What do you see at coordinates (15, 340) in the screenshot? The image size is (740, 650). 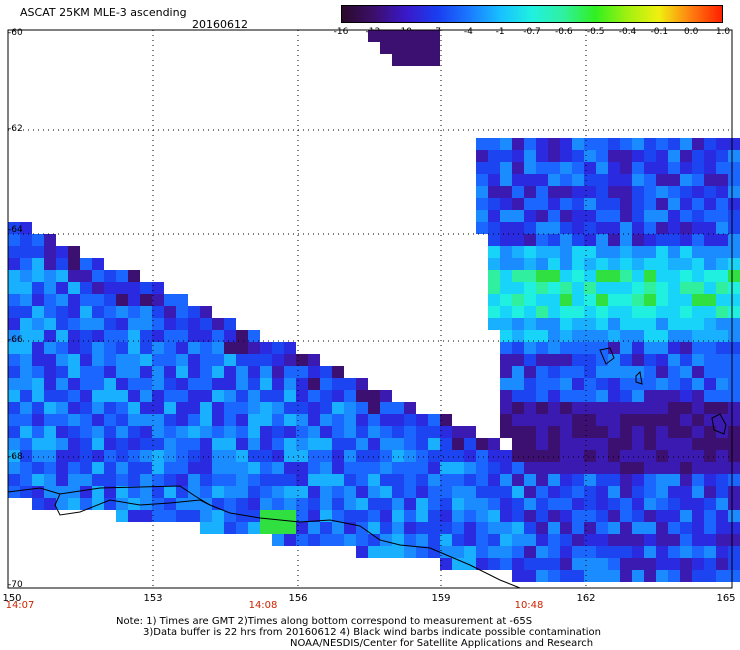 I see `lat-label-66: -66` at bounding box center [15, 340].